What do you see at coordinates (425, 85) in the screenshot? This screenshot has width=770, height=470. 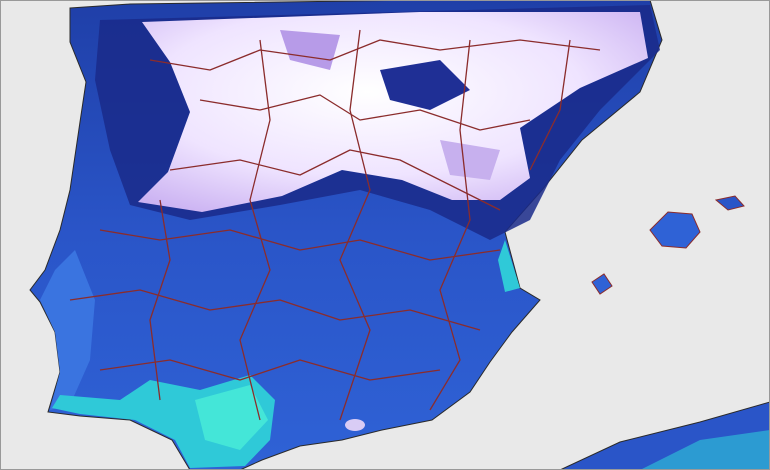 I see `cold-patch` at bounding box center [425, 85].